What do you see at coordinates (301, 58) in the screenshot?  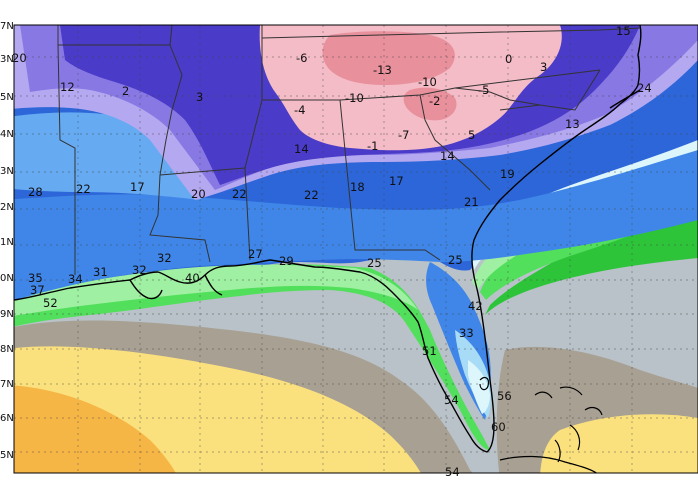 I see `temperature-value-label: -6` at bounding box center [301, 58].